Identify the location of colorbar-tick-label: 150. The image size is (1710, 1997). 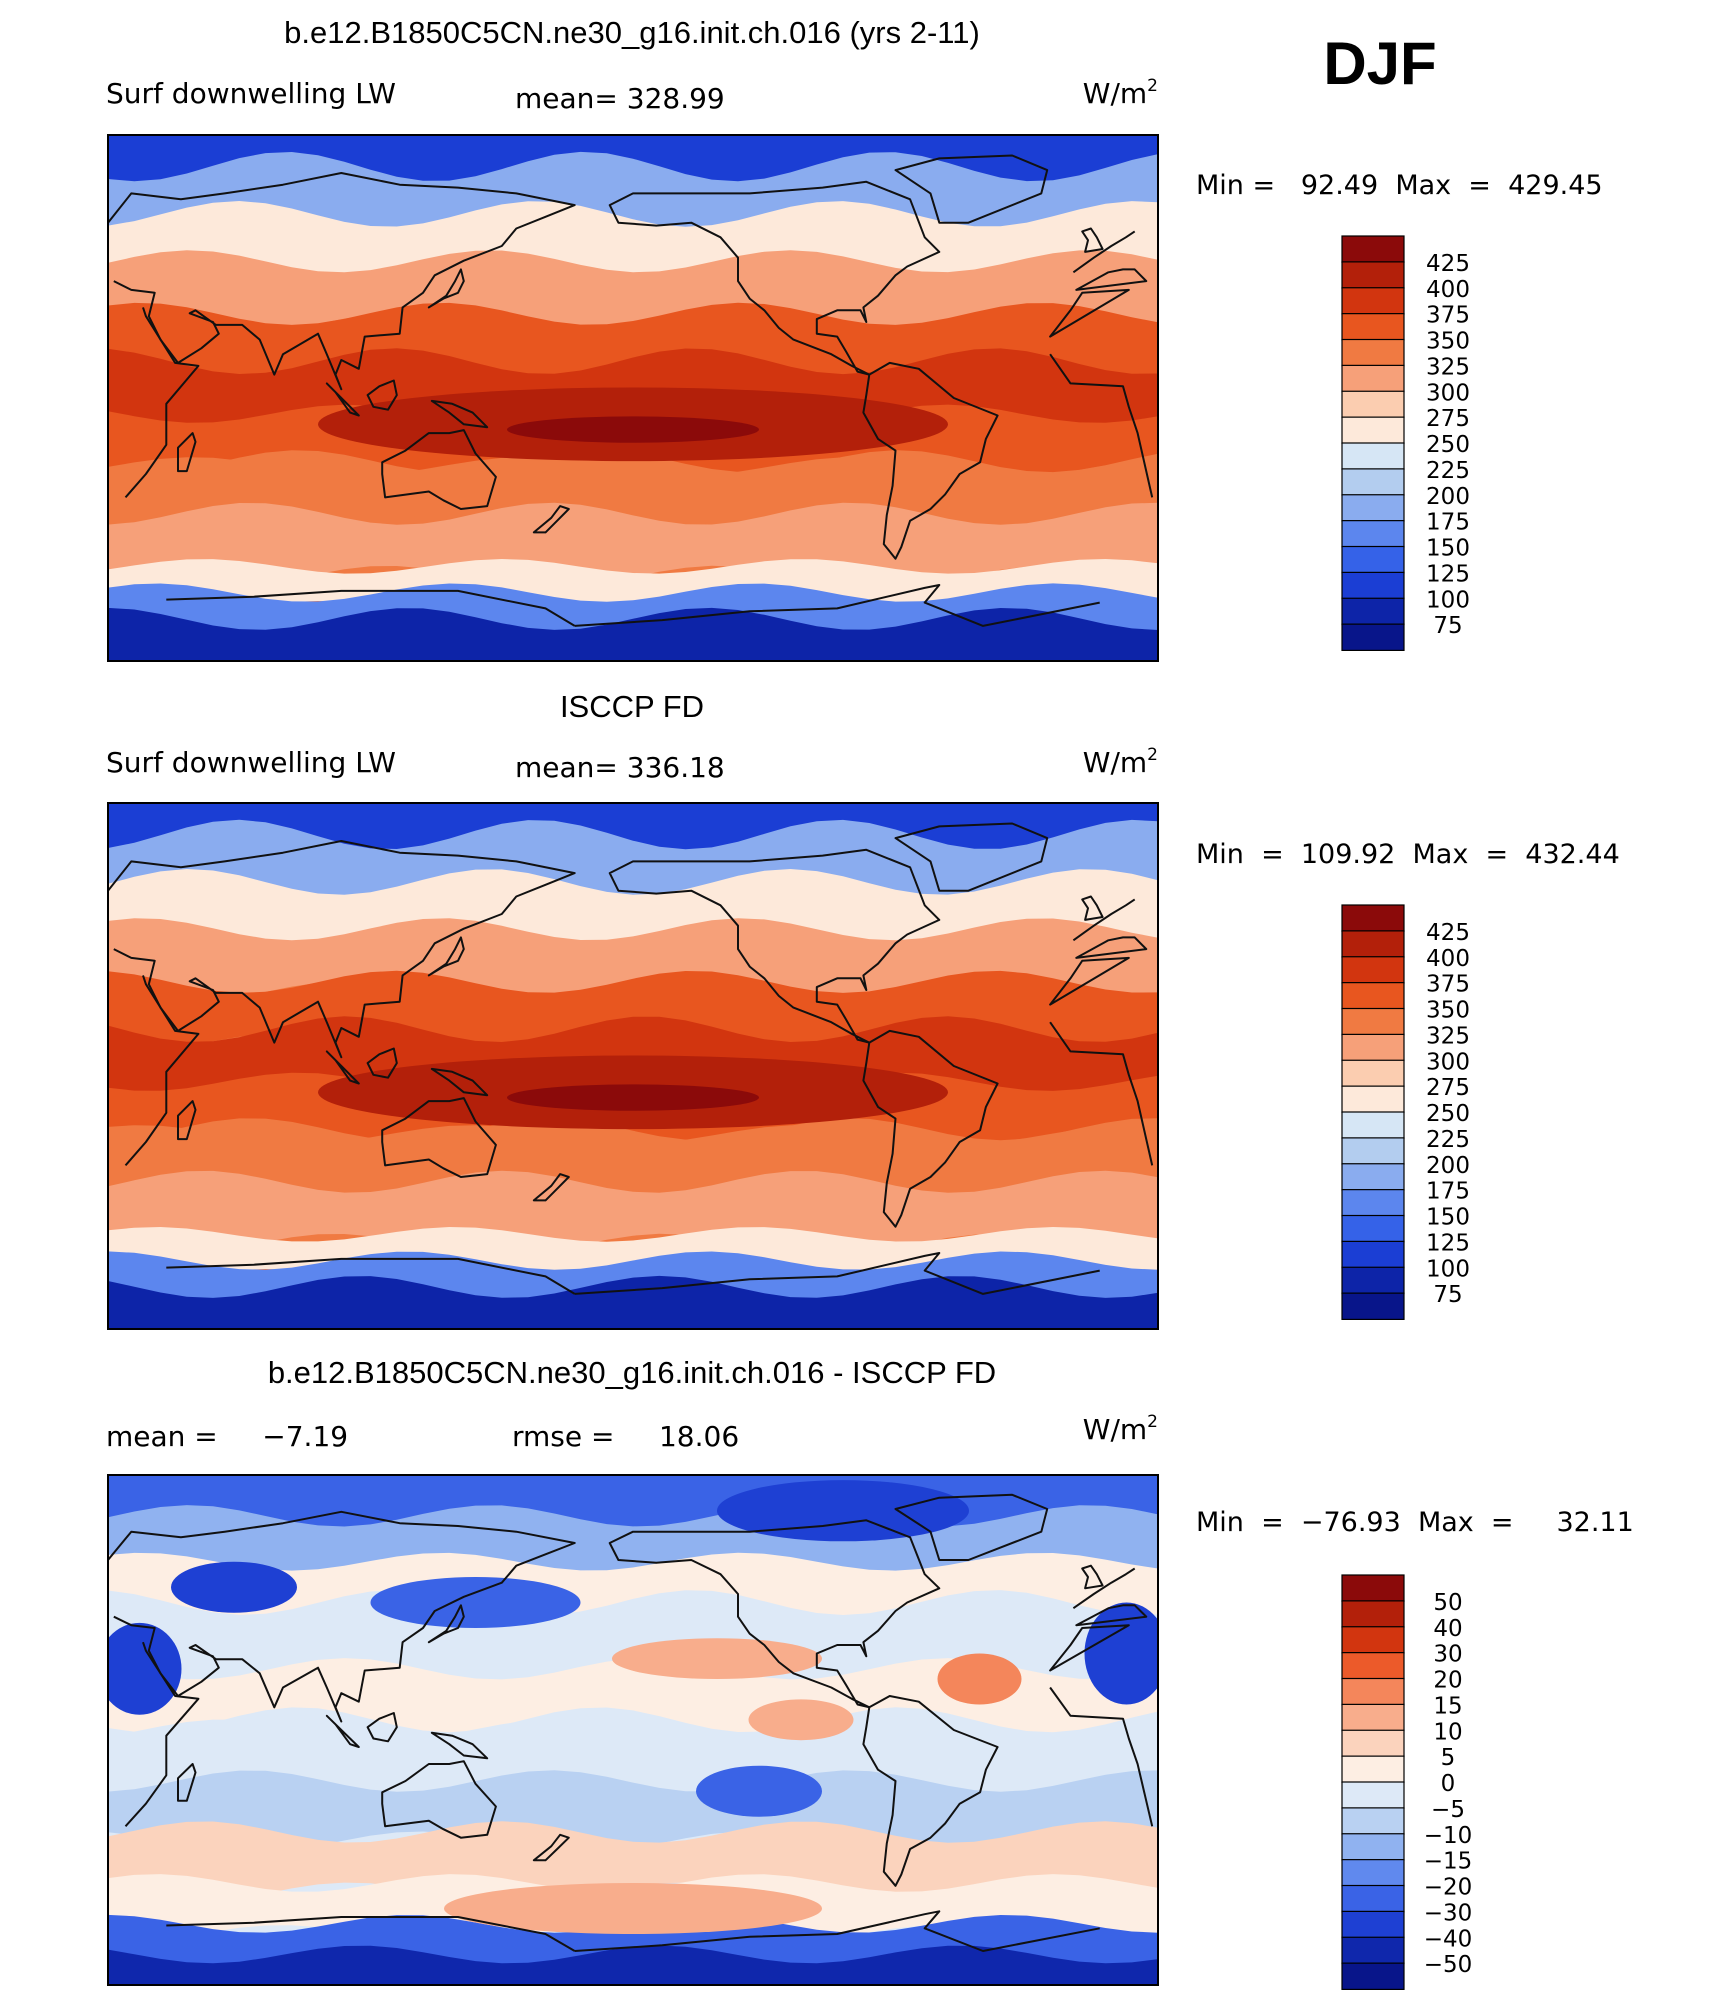
(1448, 549).